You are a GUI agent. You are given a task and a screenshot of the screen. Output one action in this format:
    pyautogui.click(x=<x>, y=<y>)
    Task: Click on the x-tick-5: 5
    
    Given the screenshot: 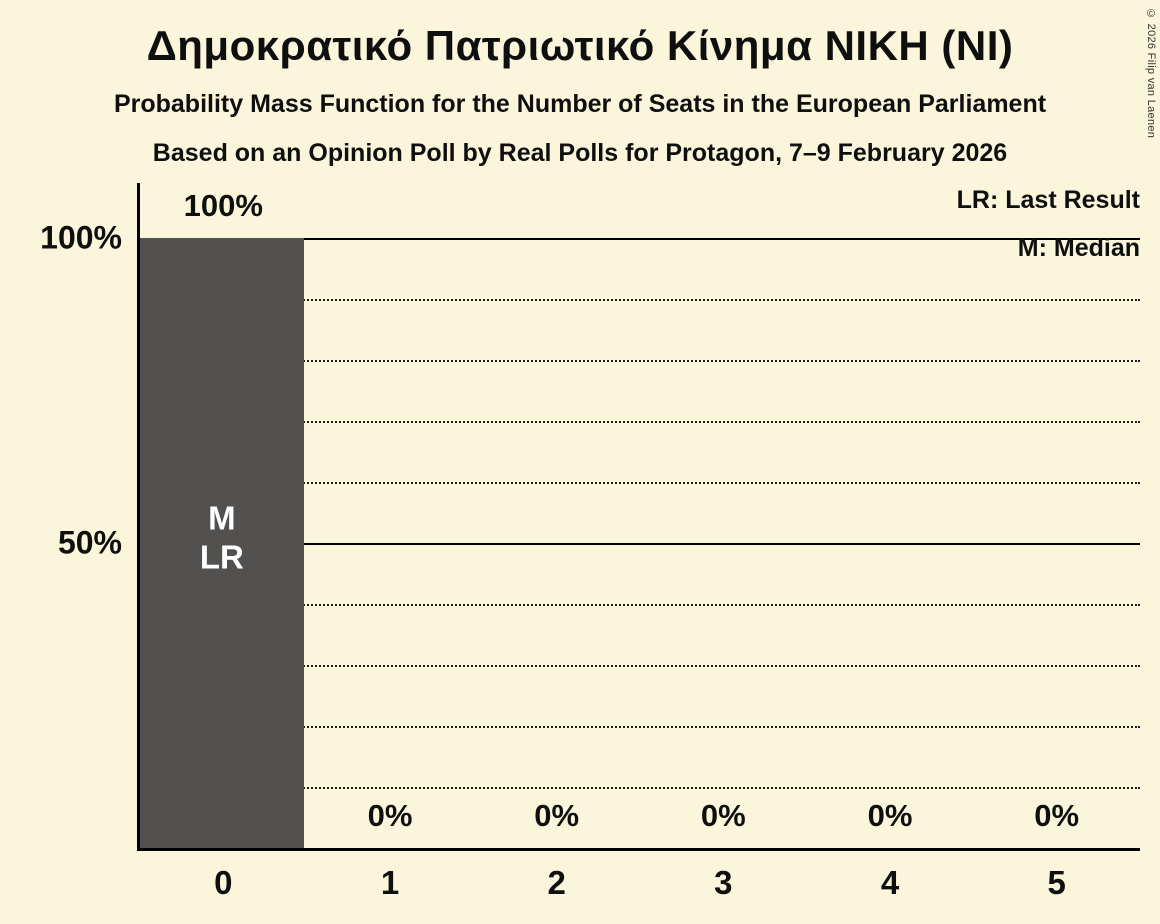 What is the action you would take?
    pyautogui.click(x=1056, y=882)
    